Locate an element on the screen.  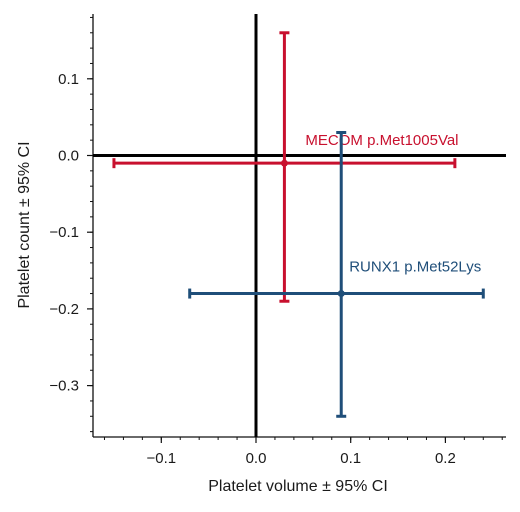
series-label: MECOM p.Met1005Val is located at coordinates (381, 140).